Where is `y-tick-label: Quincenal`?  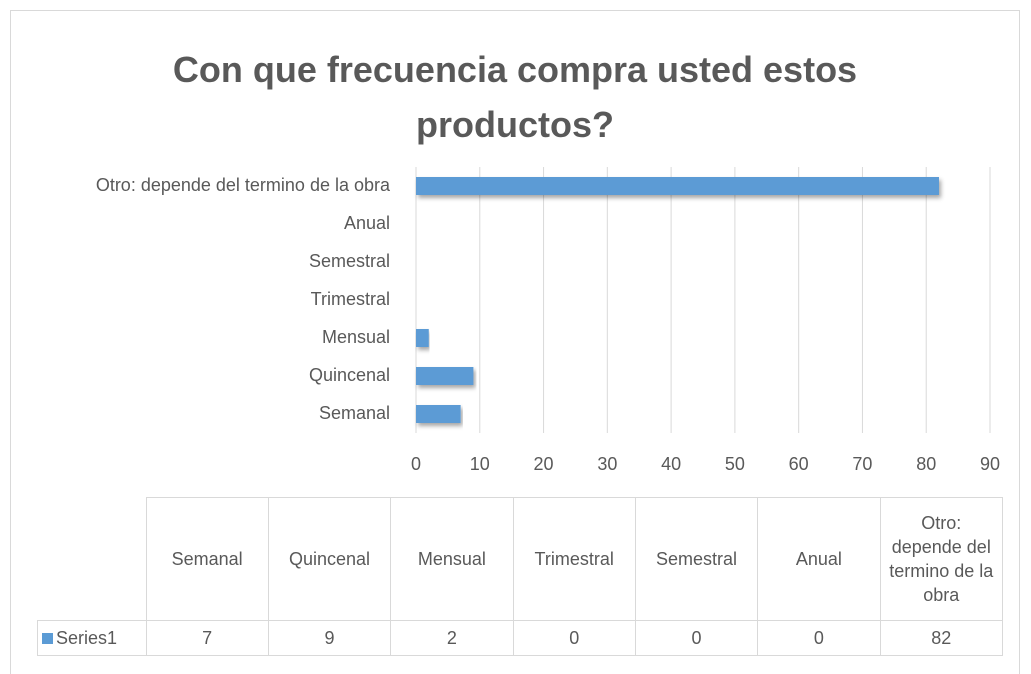 y-tick-label: Quincenal is located at coordinates (349, 375).